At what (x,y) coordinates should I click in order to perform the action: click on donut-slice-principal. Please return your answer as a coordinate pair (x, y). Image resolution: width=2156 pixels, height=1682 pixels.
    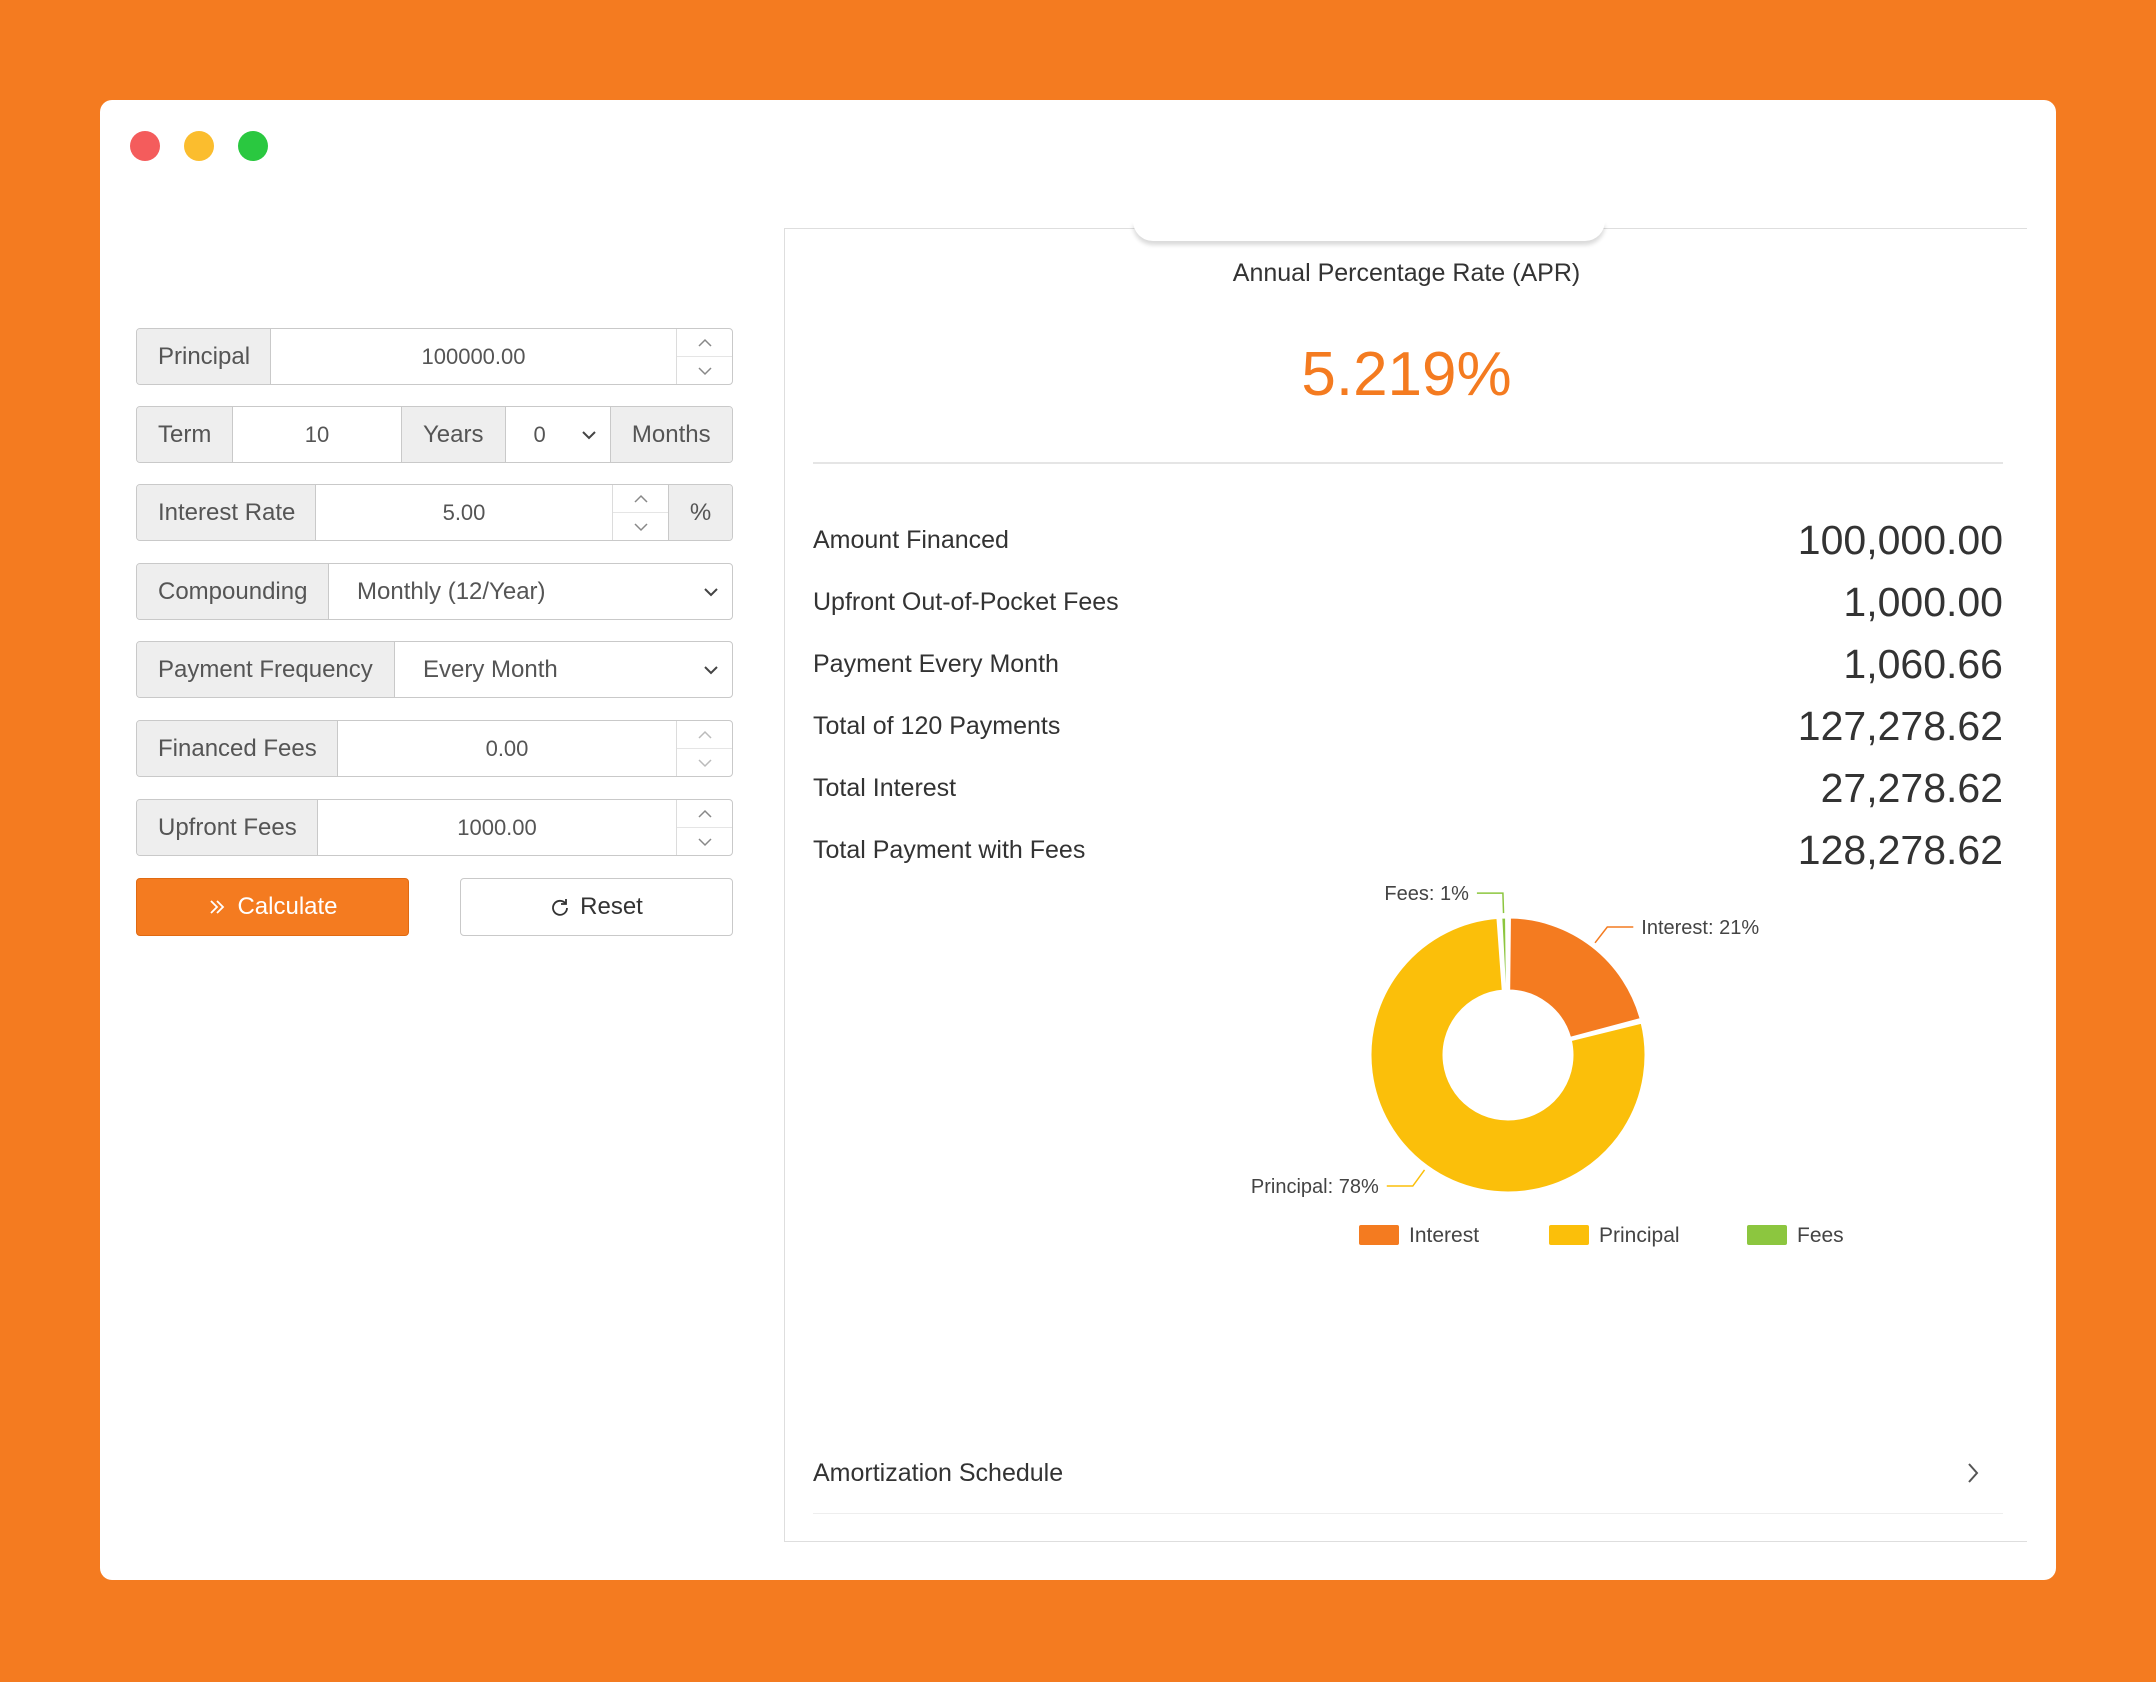
    Looking at the image, I should click on (1508, 1055).